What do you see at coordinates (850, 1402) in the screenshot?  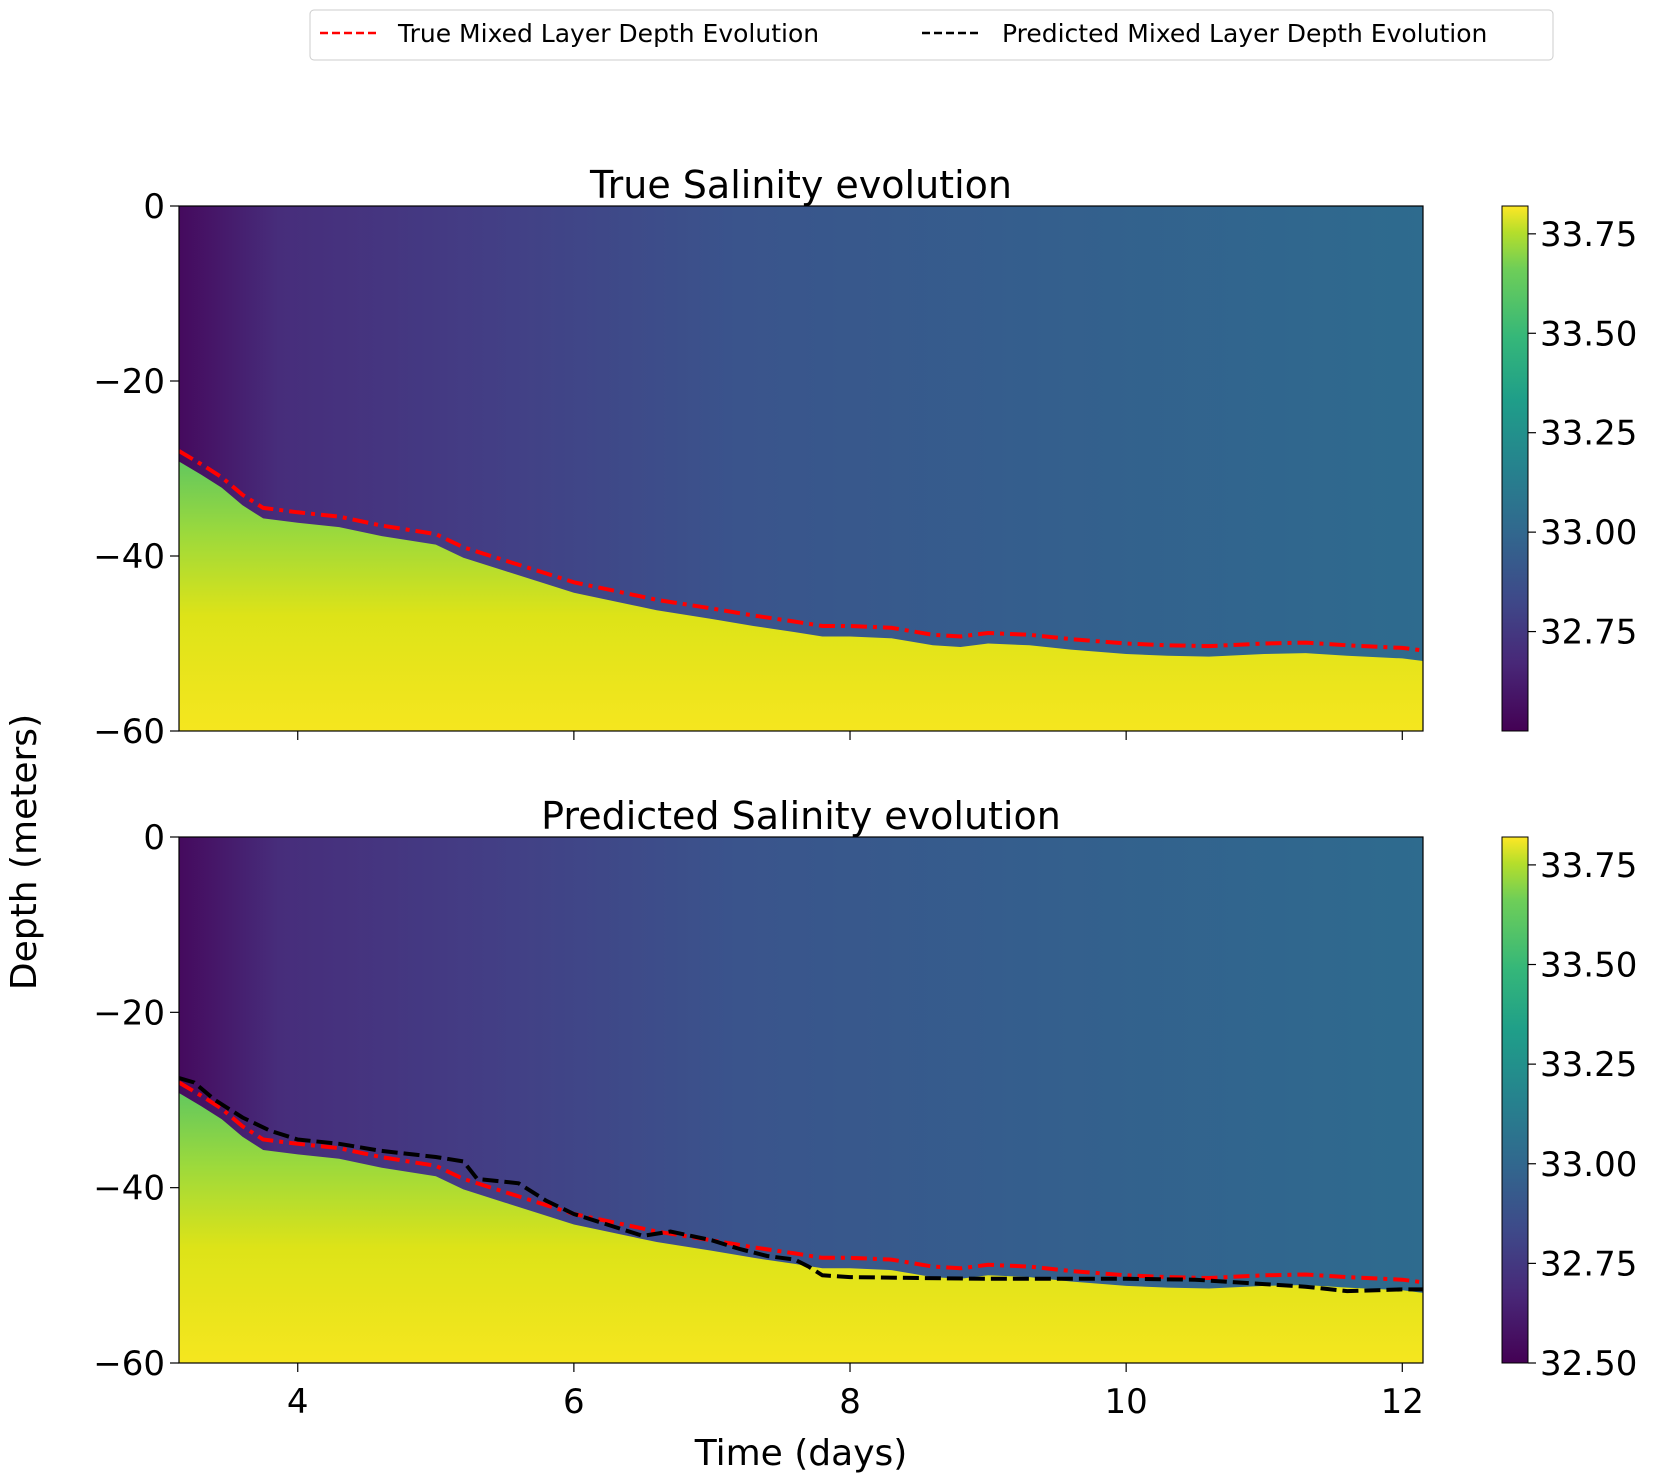 I see `x-tick-label: 8` at bounding box center [850, 1402].